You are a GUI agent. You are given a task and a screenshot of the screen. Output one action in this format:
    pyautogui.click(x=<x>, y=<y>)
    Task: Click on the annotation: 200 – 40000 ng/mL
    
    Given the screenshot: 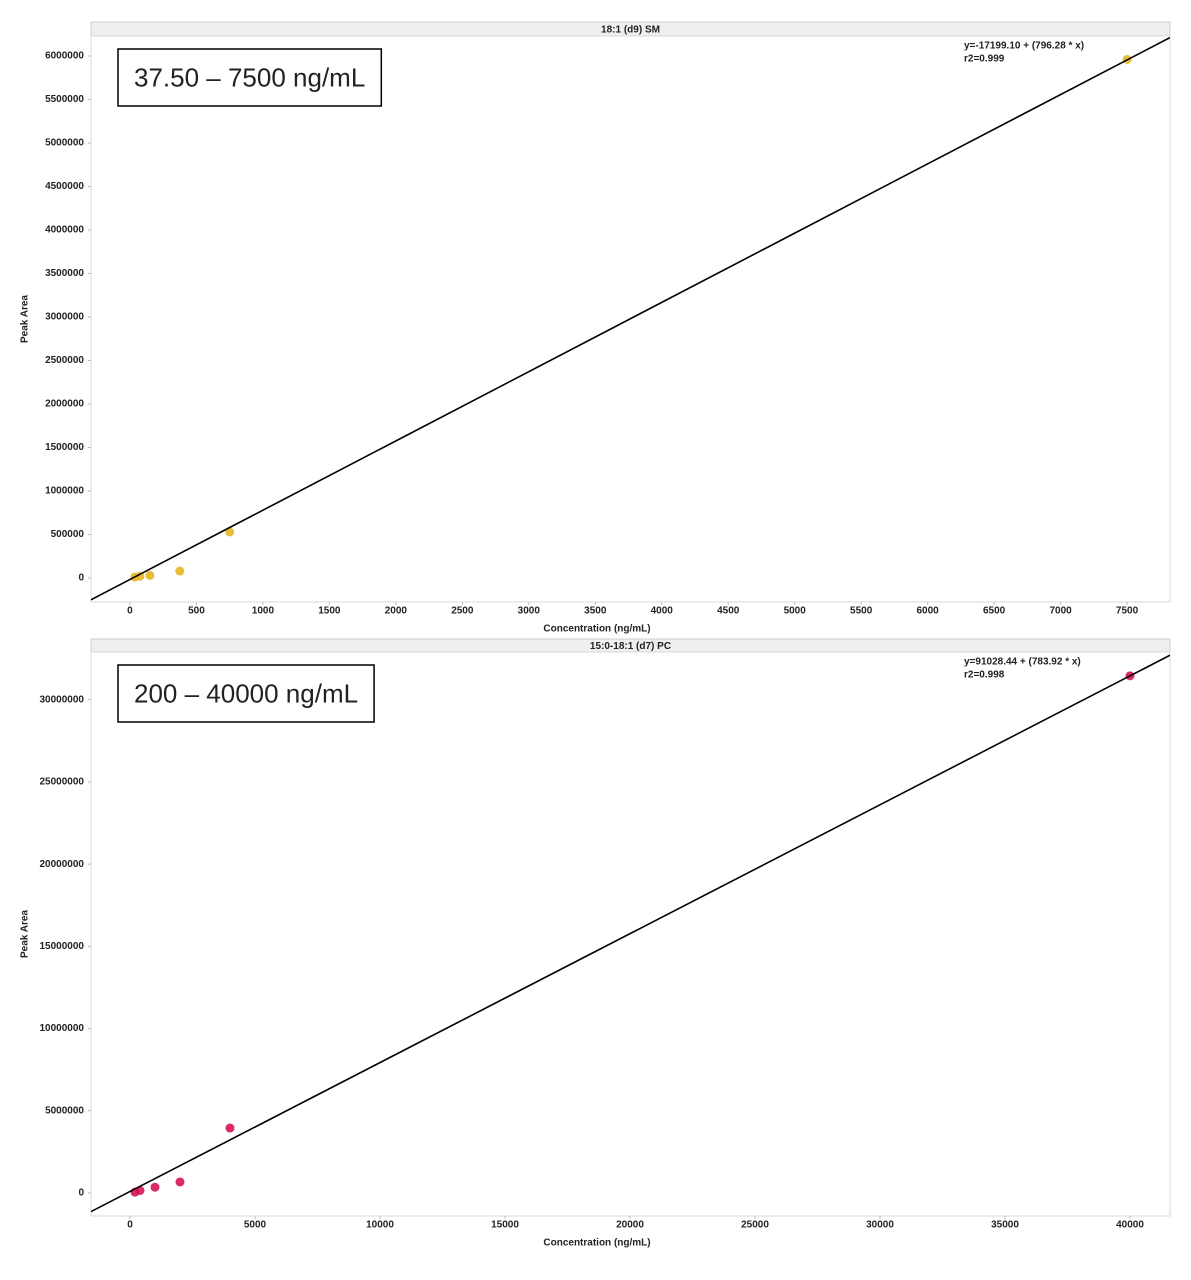 What is the action you would take?
    pyautogui.click(x=246, y=693)
    